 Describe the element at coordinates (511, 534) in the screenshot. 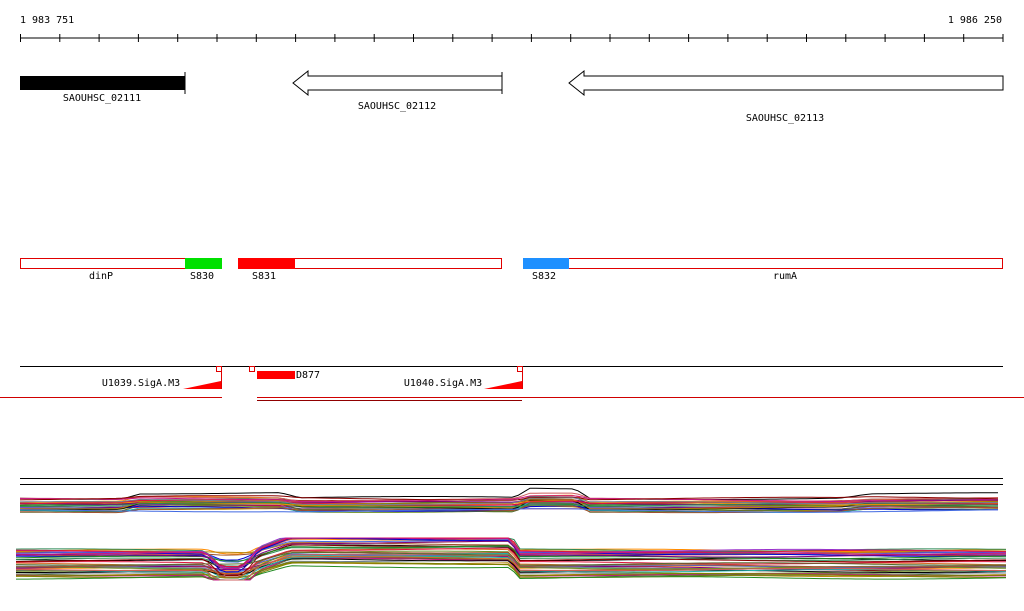

I see `expression-profiles` at that location.